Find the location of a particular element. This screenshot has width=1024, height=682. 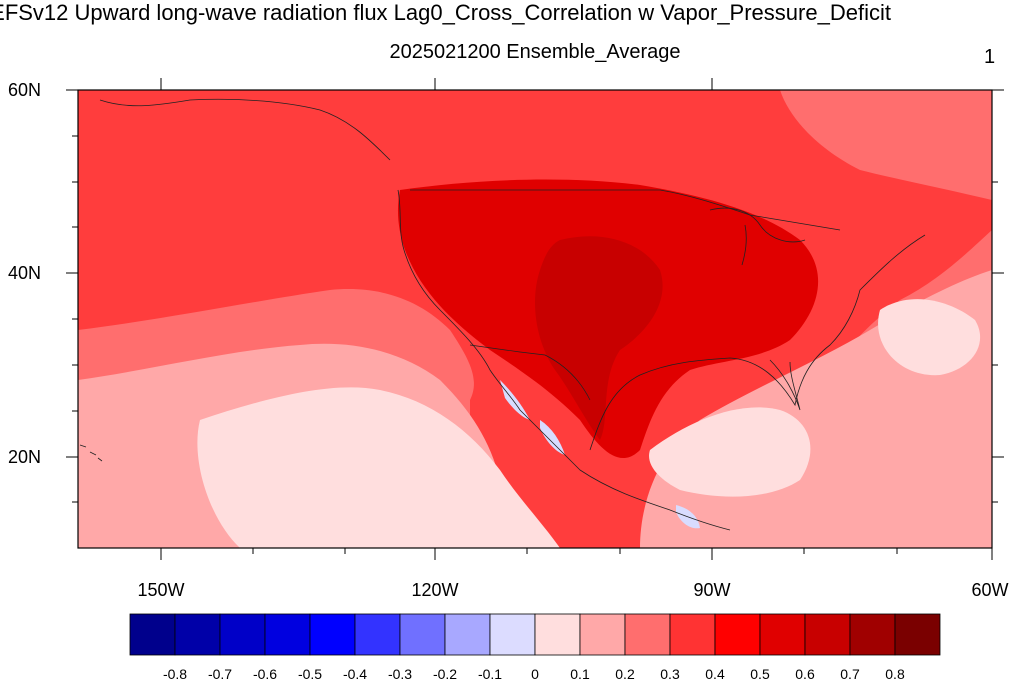

field-contour-lowest is located at coordinates (379, 467).